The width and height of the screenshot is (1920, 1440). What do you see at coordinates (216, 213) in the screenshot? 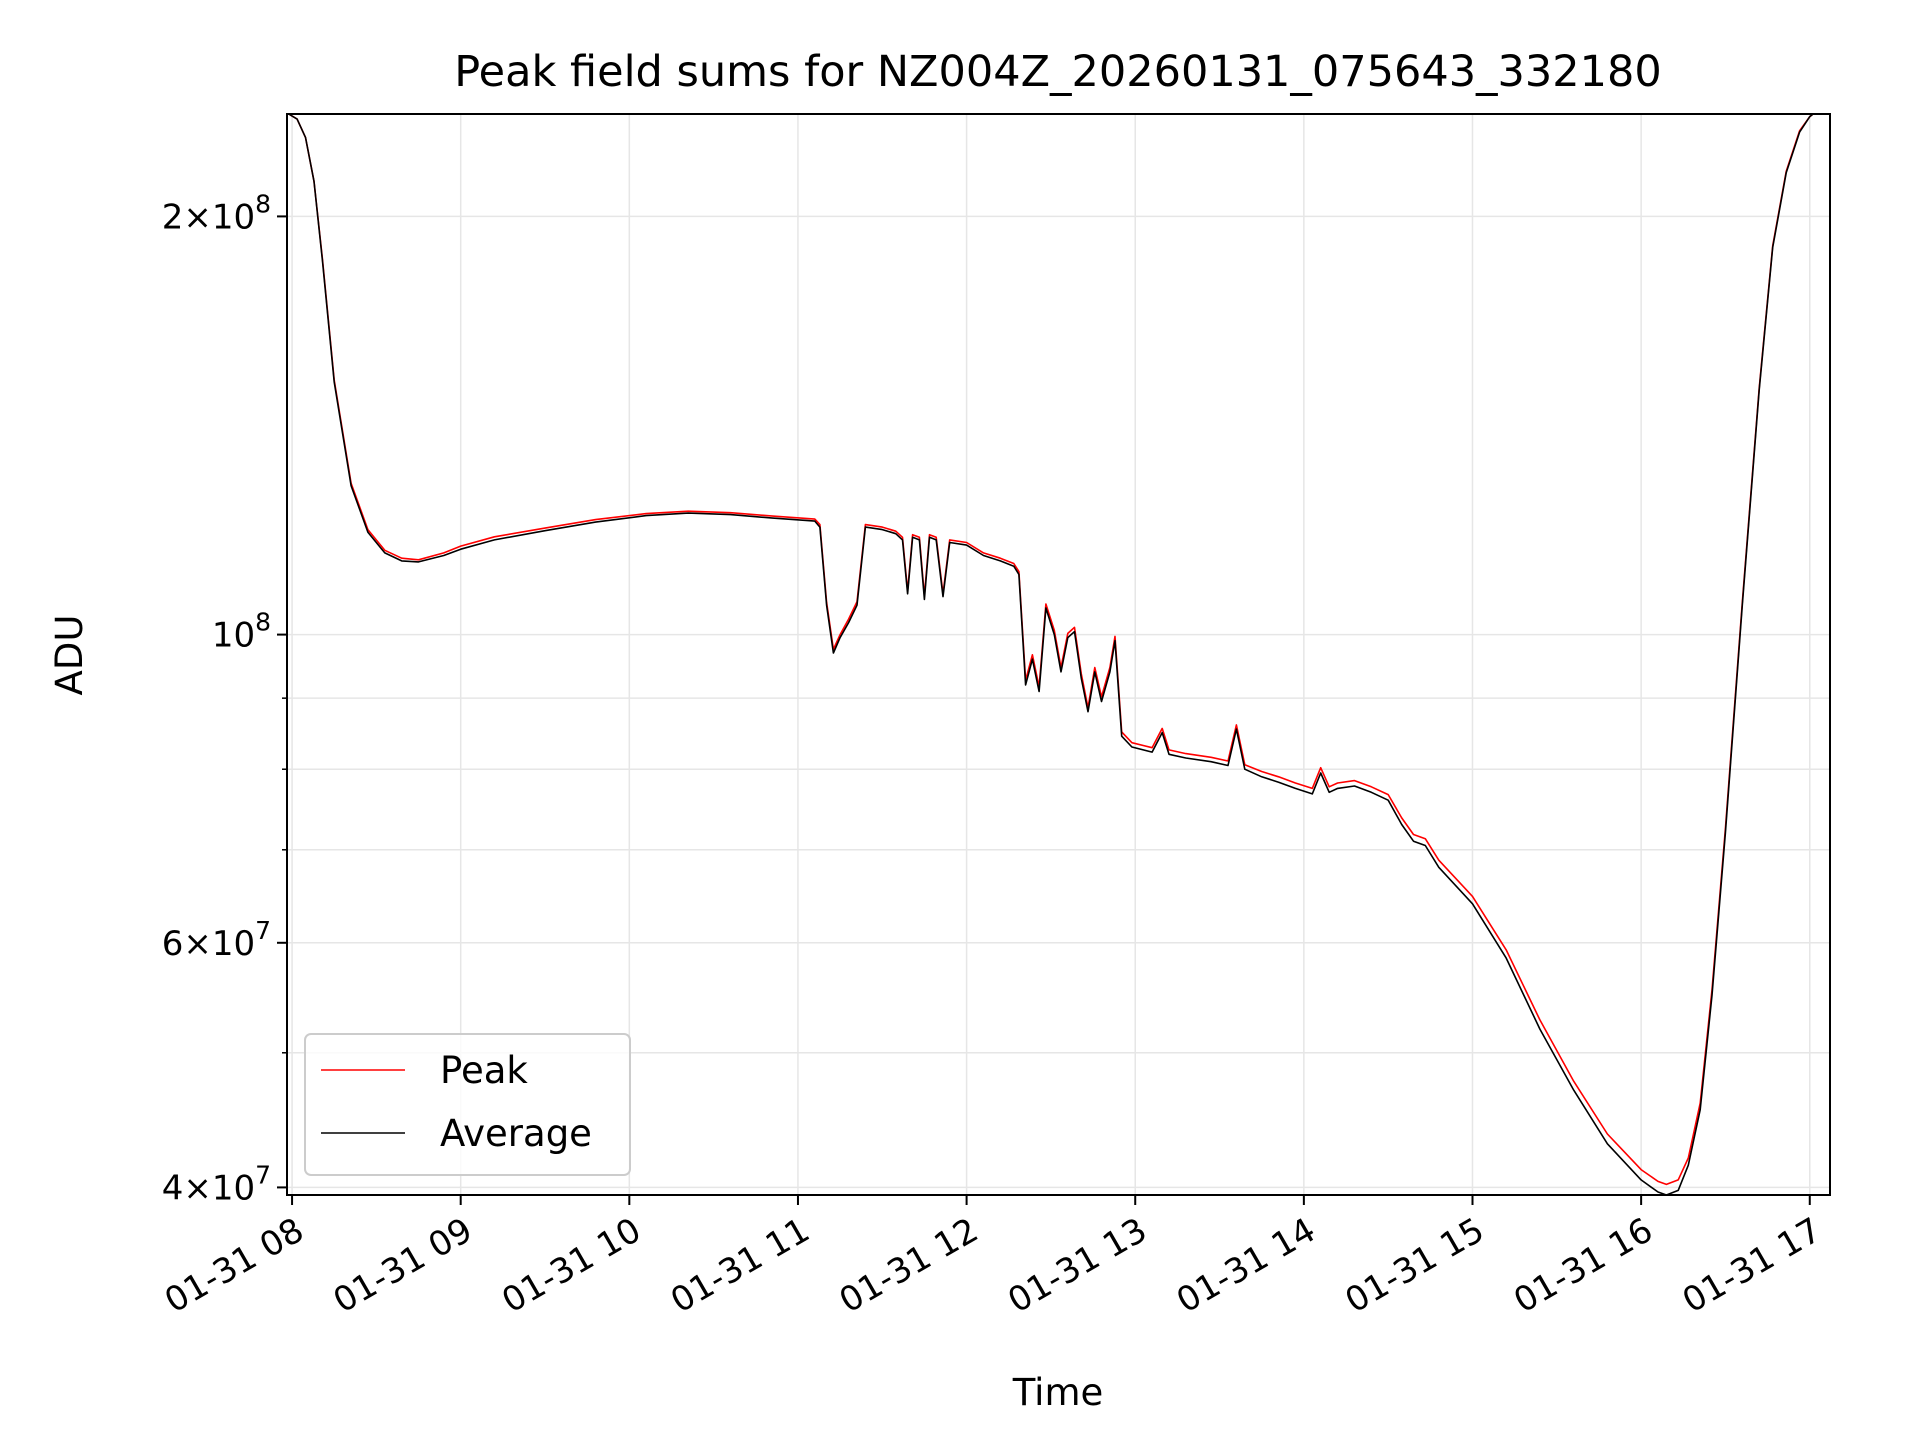
I see `y-tick-label: 2×108` at bounding box center [216, 213].